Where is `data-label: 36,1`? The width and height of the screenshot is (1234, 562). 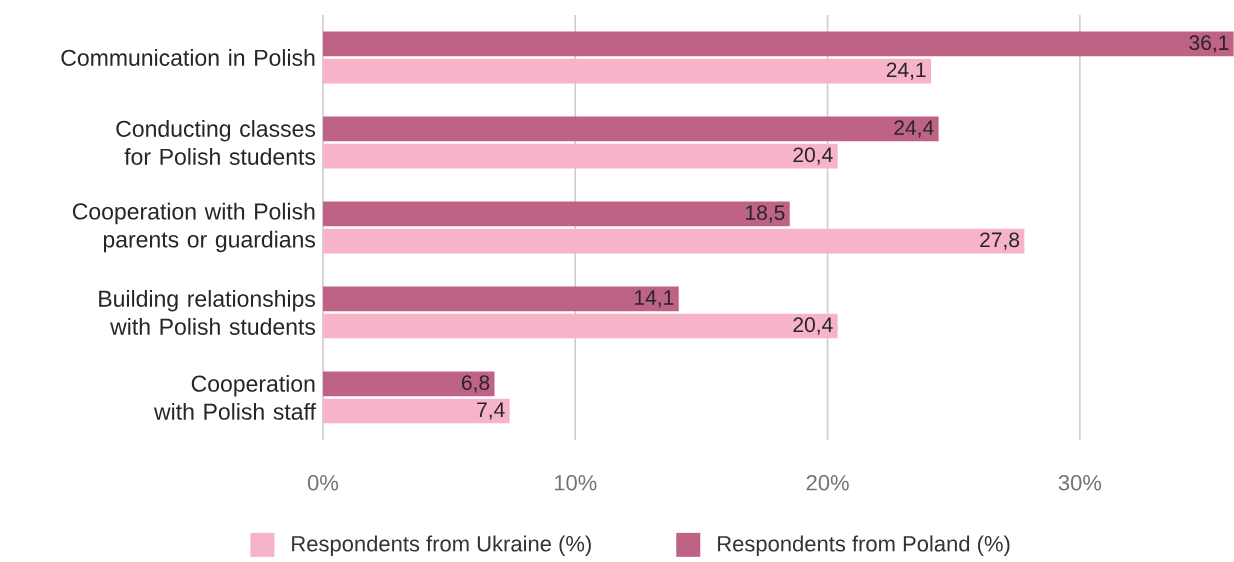 data-label: 36,1 is located at coordinates (1209, 44).